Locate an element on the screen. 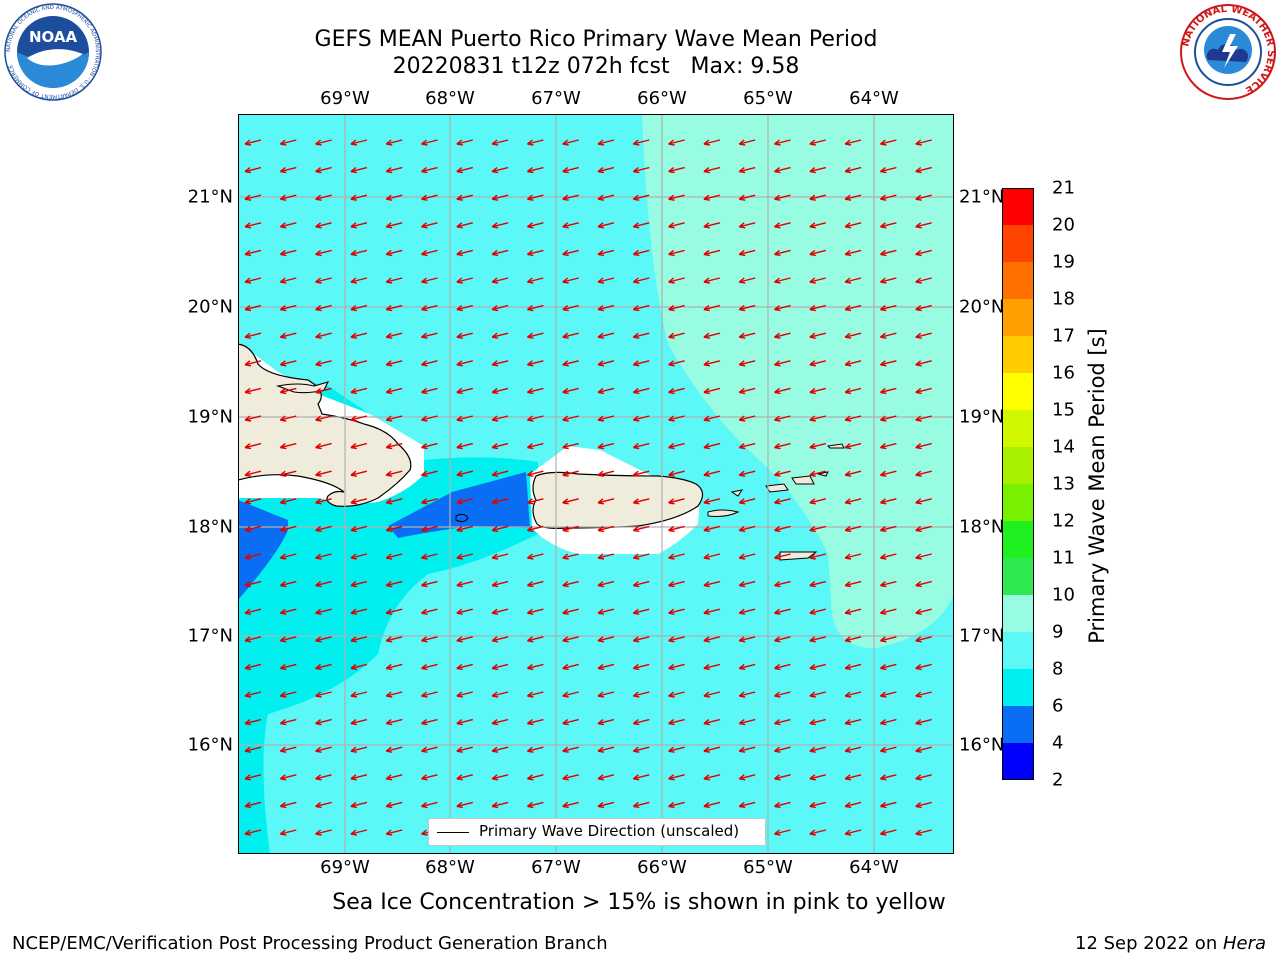  legend-label: Primary Wave Direction (unscaled) is located at coordinates (609, 831).